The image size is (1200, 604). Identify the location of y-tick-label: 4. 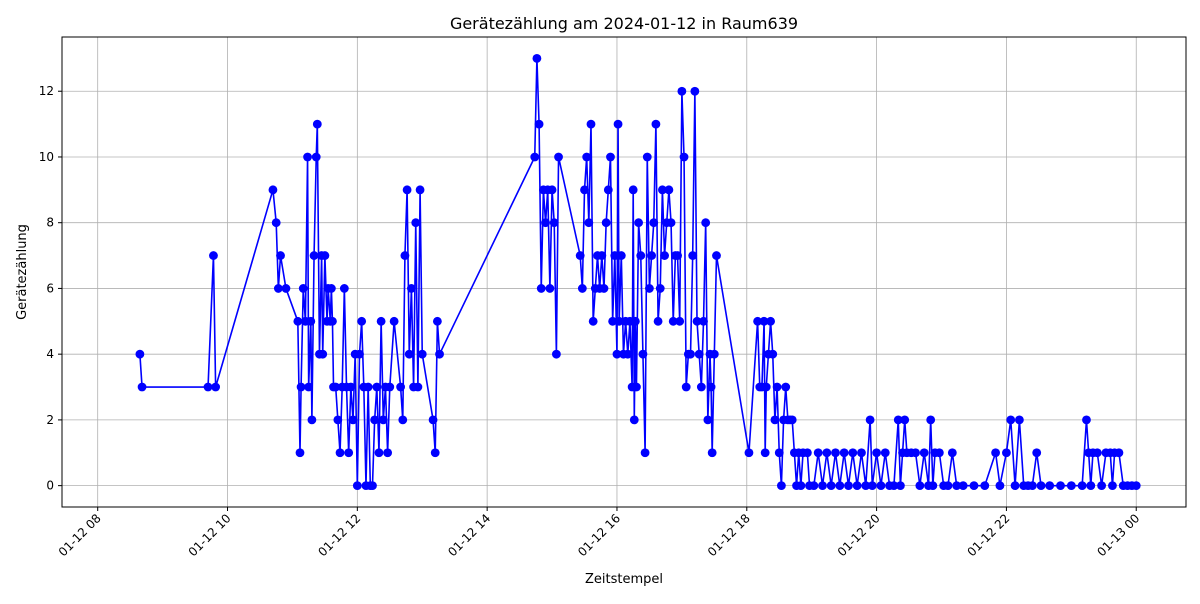
(50, 354).